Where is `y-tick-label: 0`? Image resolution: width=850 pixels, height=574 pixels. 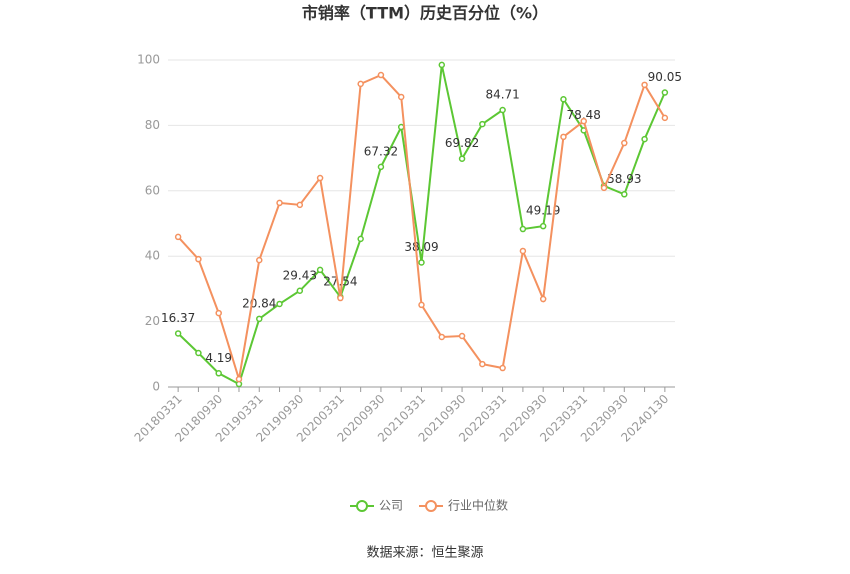
y-tick-label: 0 is located at coordinates (156, 387).